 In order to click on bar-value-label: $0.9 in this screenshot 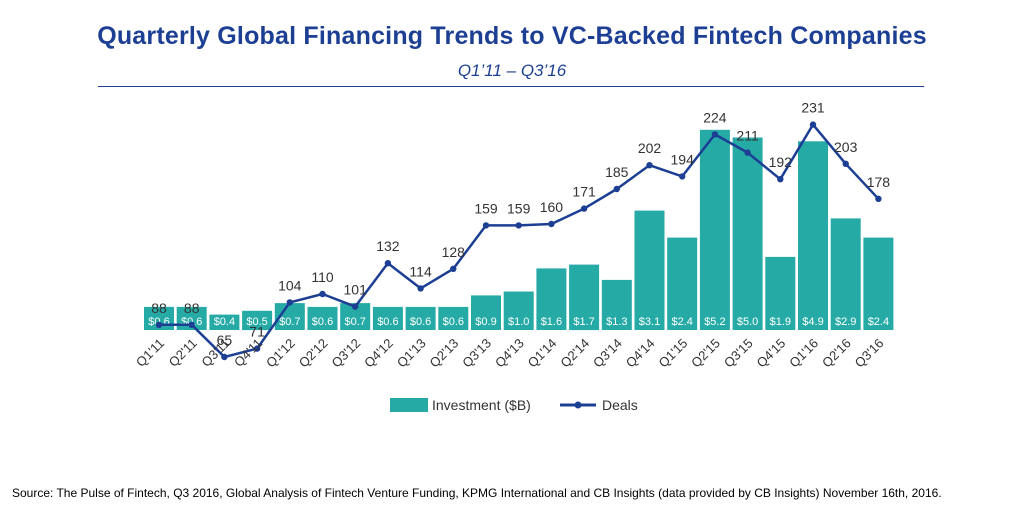, I will do `click(485, 322)`.